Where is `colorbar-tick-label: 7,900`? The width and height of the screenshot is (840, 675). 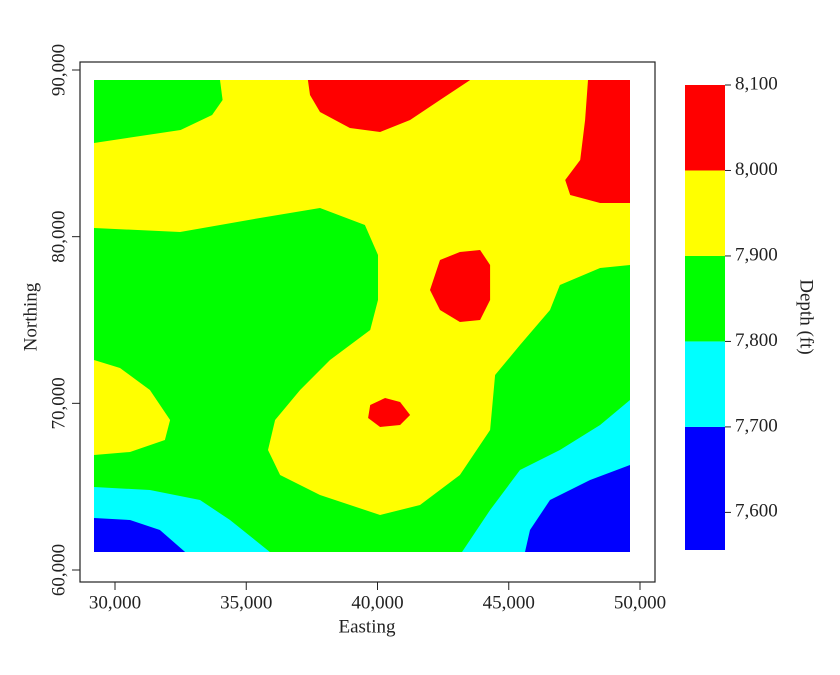 colorbar-tick-label: 7,900 is located at coordinates (756, 254).